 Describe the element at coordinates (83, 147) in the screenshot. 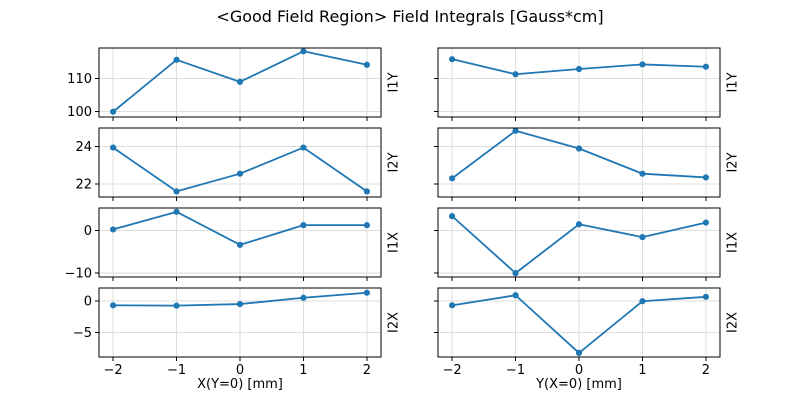

I see `y-tick-label: 24` at that location.